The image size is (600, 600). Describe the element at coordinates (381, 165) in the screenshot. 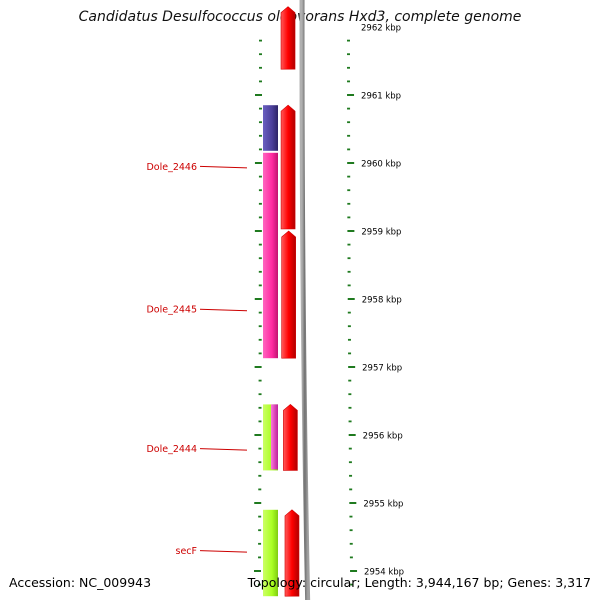

I see `scale-label: 2960 kbp` at that location.